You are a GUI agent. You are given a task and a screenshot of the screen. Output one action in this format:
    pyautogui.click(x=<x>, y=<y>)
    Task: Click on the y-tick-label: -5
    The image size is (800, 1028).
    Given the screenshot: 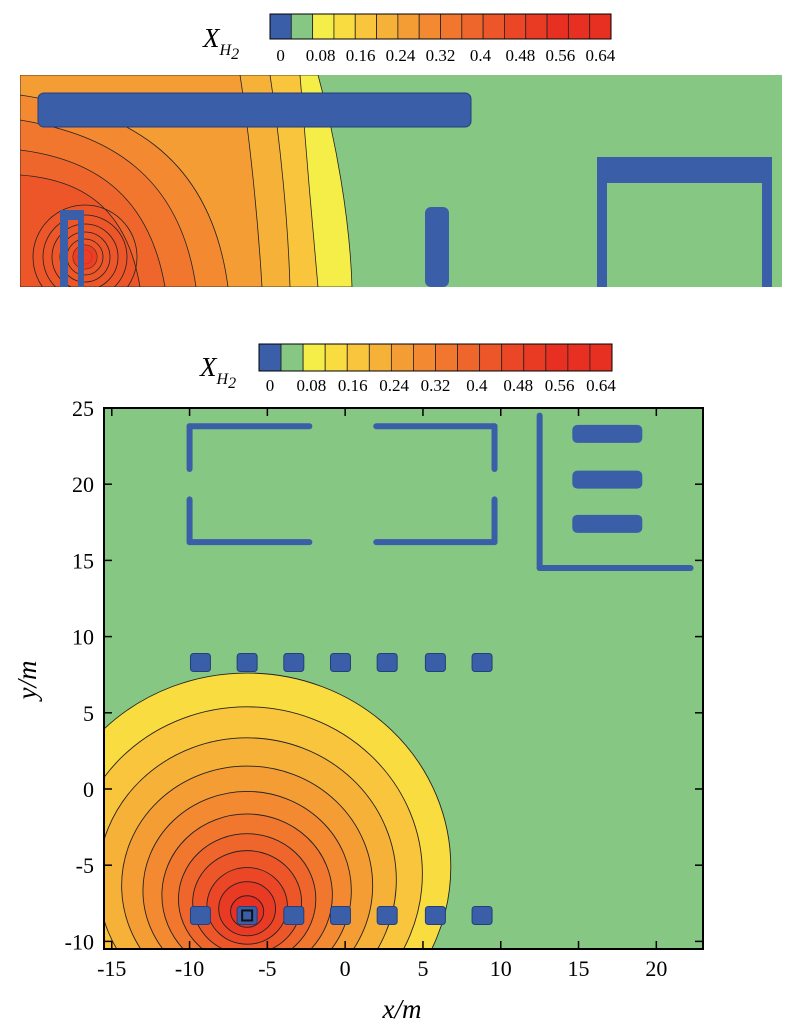 What is the action you would take?
    pyautogui.click(x=85, y=865)
    